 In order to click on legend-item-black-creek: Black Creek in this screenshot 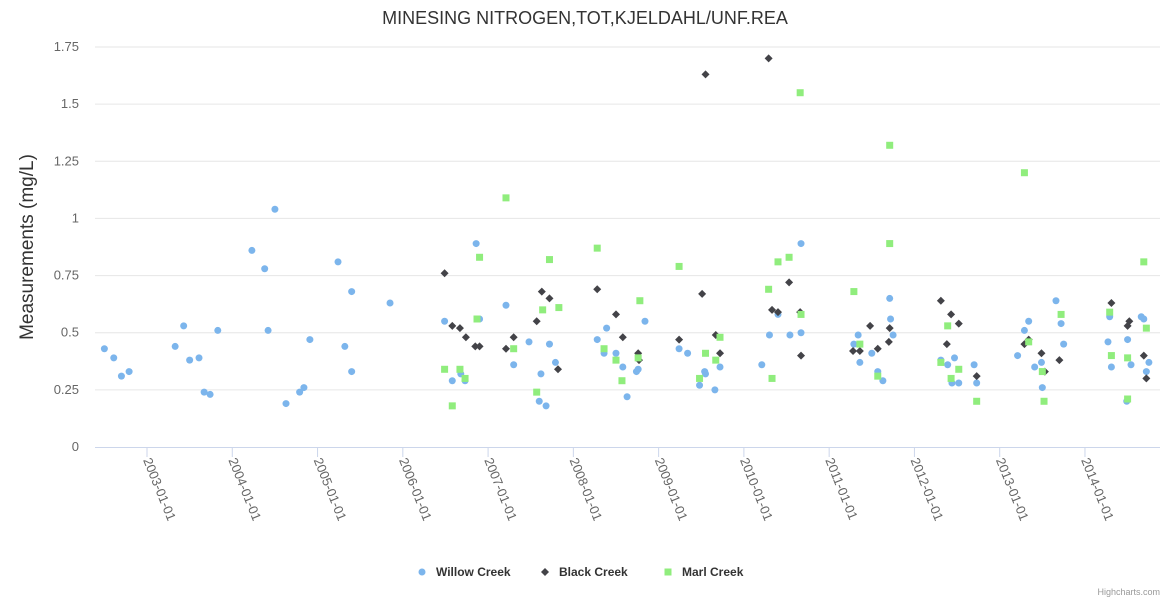, I will do `click(584, 572)`.